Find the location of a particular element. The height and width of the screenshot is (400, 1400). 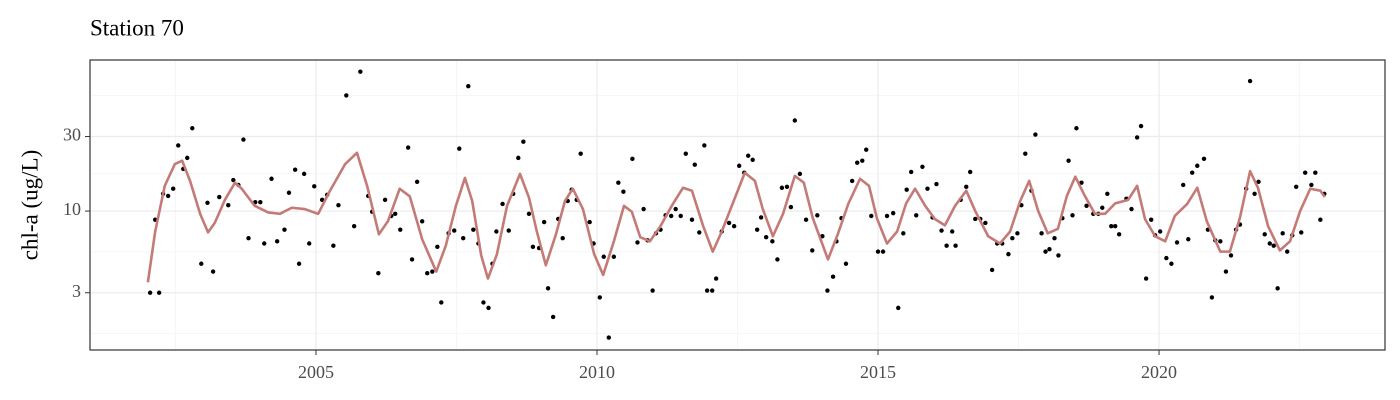

y-tick-label: 30 is located at coordinates (72, 135).